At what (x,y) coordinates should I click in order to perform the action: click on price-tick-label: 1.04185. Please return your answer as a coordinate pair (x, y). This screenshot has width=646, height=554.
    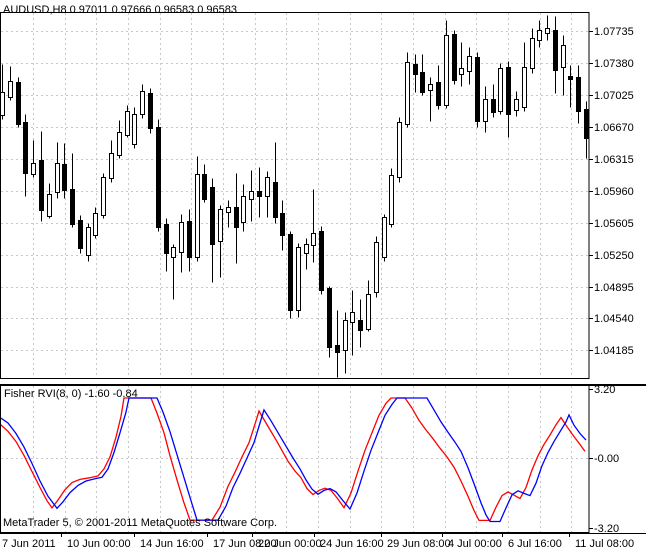
    Looking at the image, I should click on (614, 351).